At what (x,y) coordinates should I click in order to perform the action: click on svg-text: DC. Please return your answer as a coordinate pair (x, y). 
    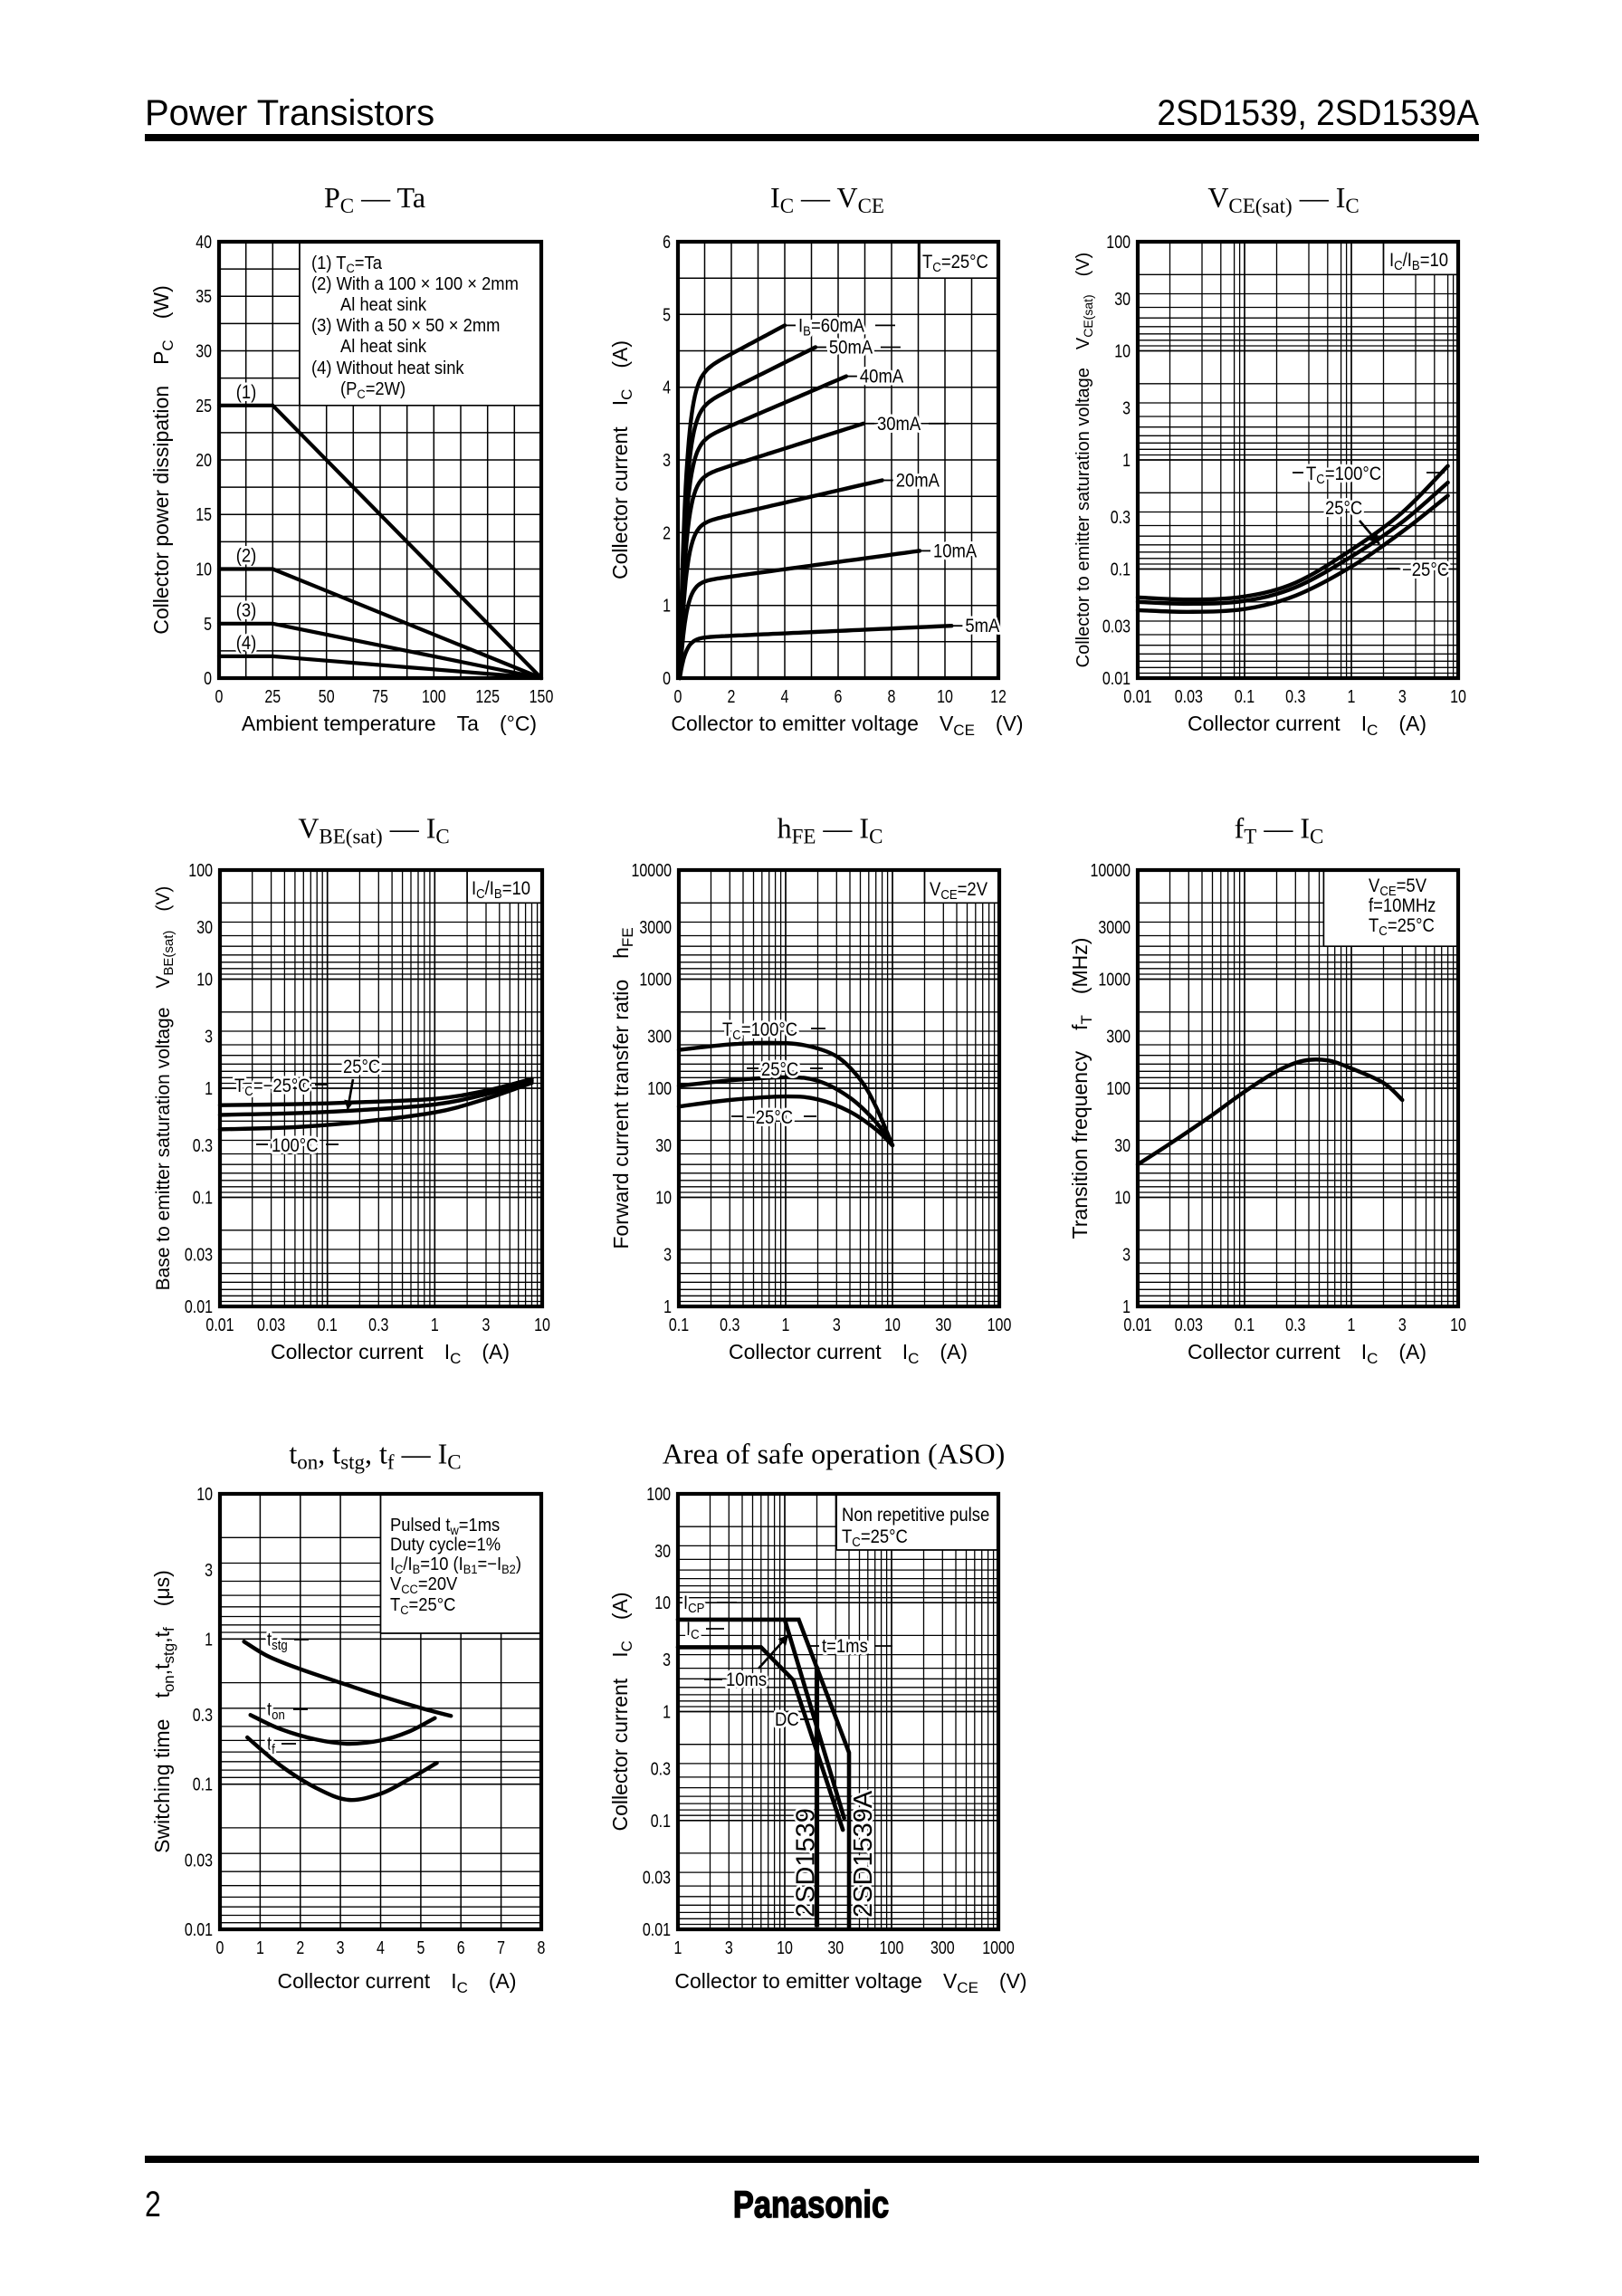
    Looking at the image, I should click on (787, 1719).